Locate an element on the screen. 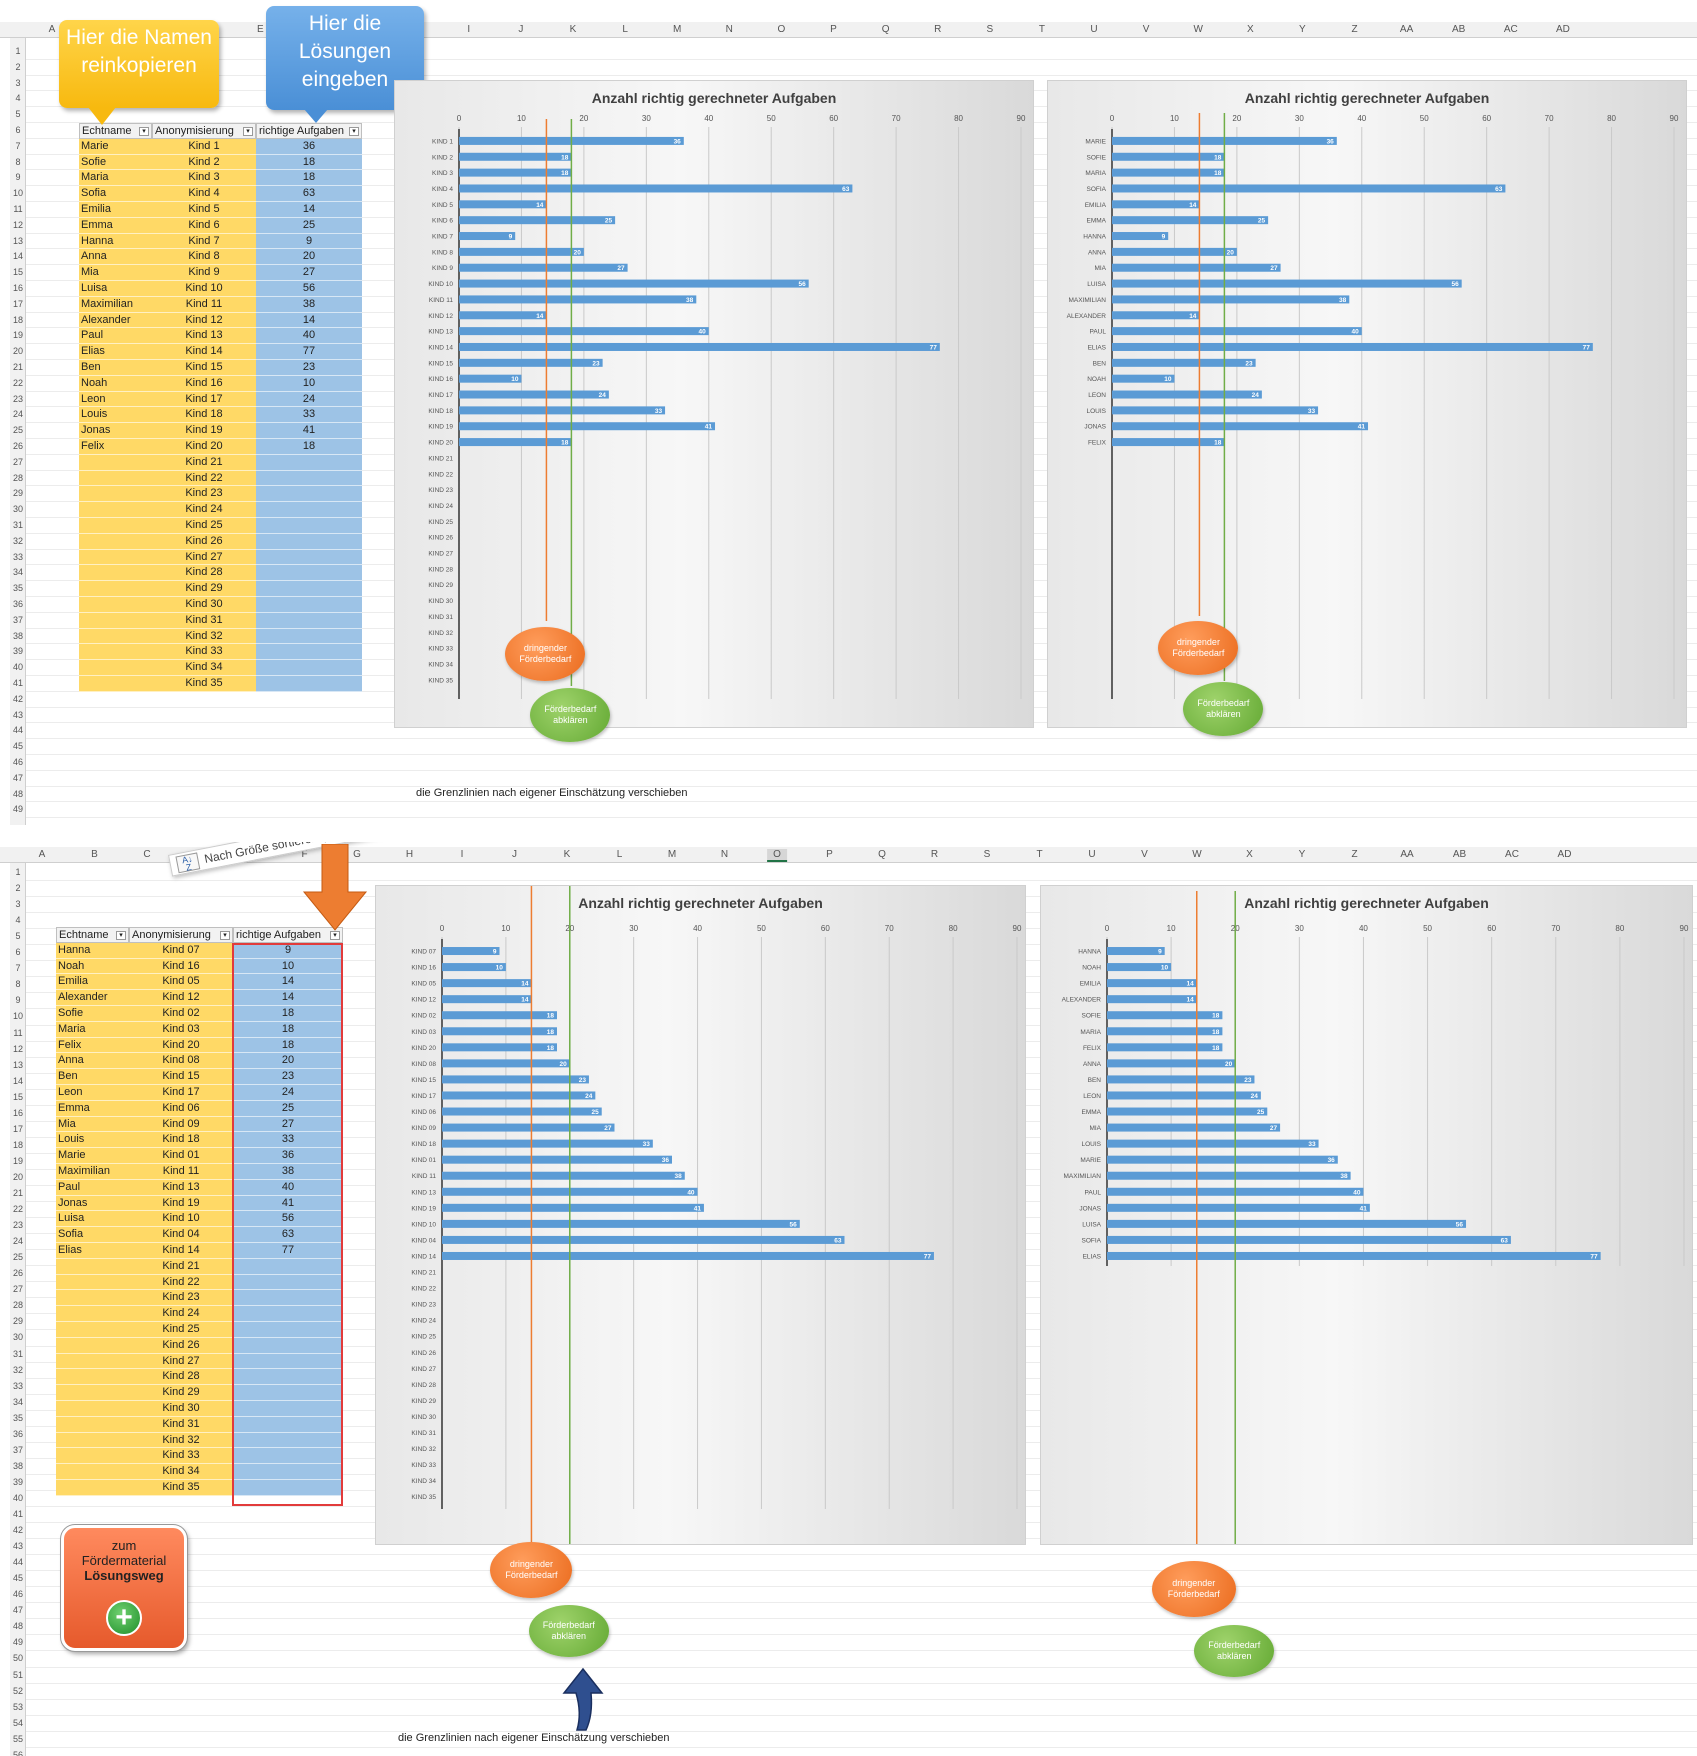  row-header-29: 29 is located at coordinates (17, 493).